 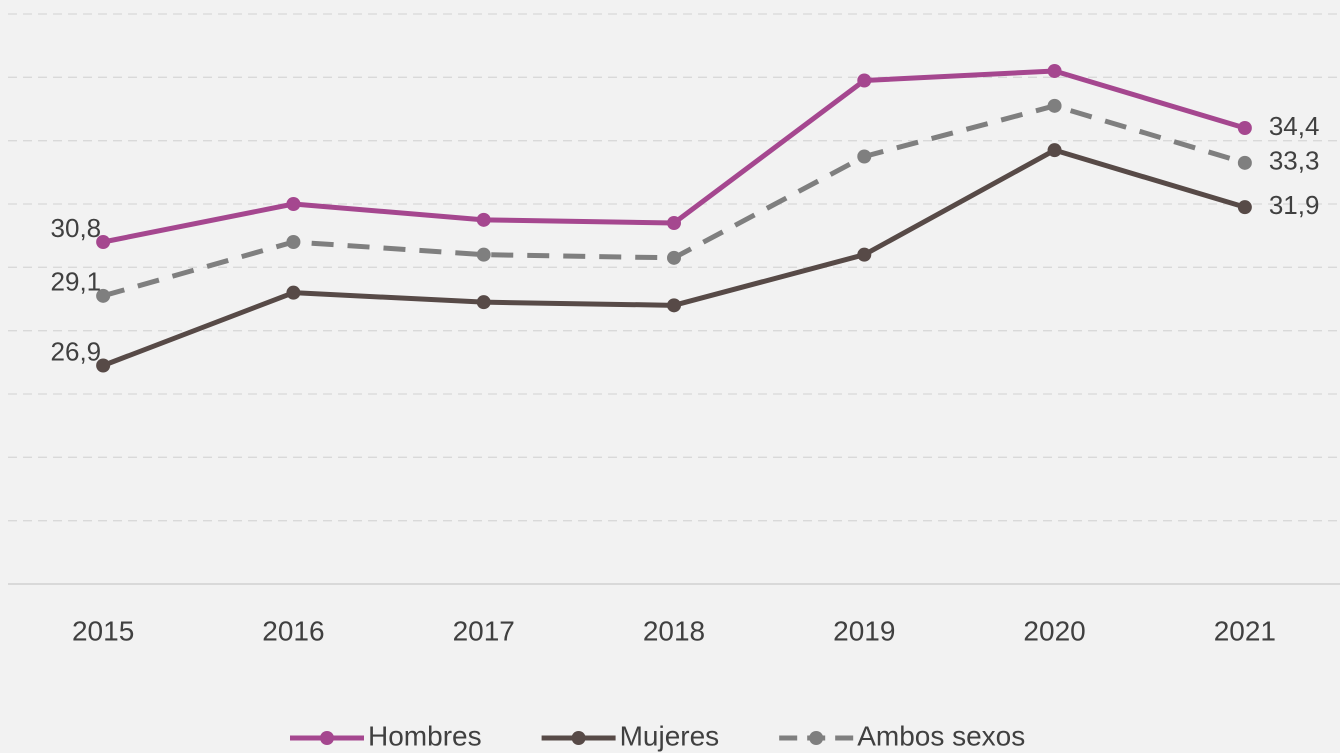 I want to click on x-tick-label: 2016, so click(x=293, y=630).